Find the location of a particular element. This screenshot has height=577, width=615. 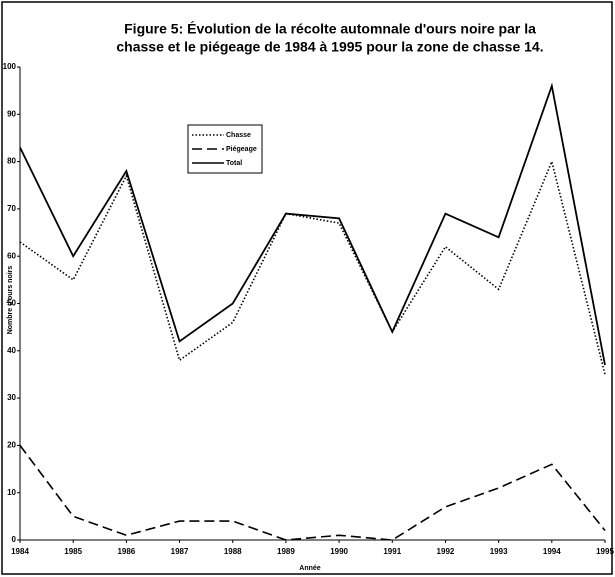

y-tick-label: 0 is located at coordinates (14, 539).